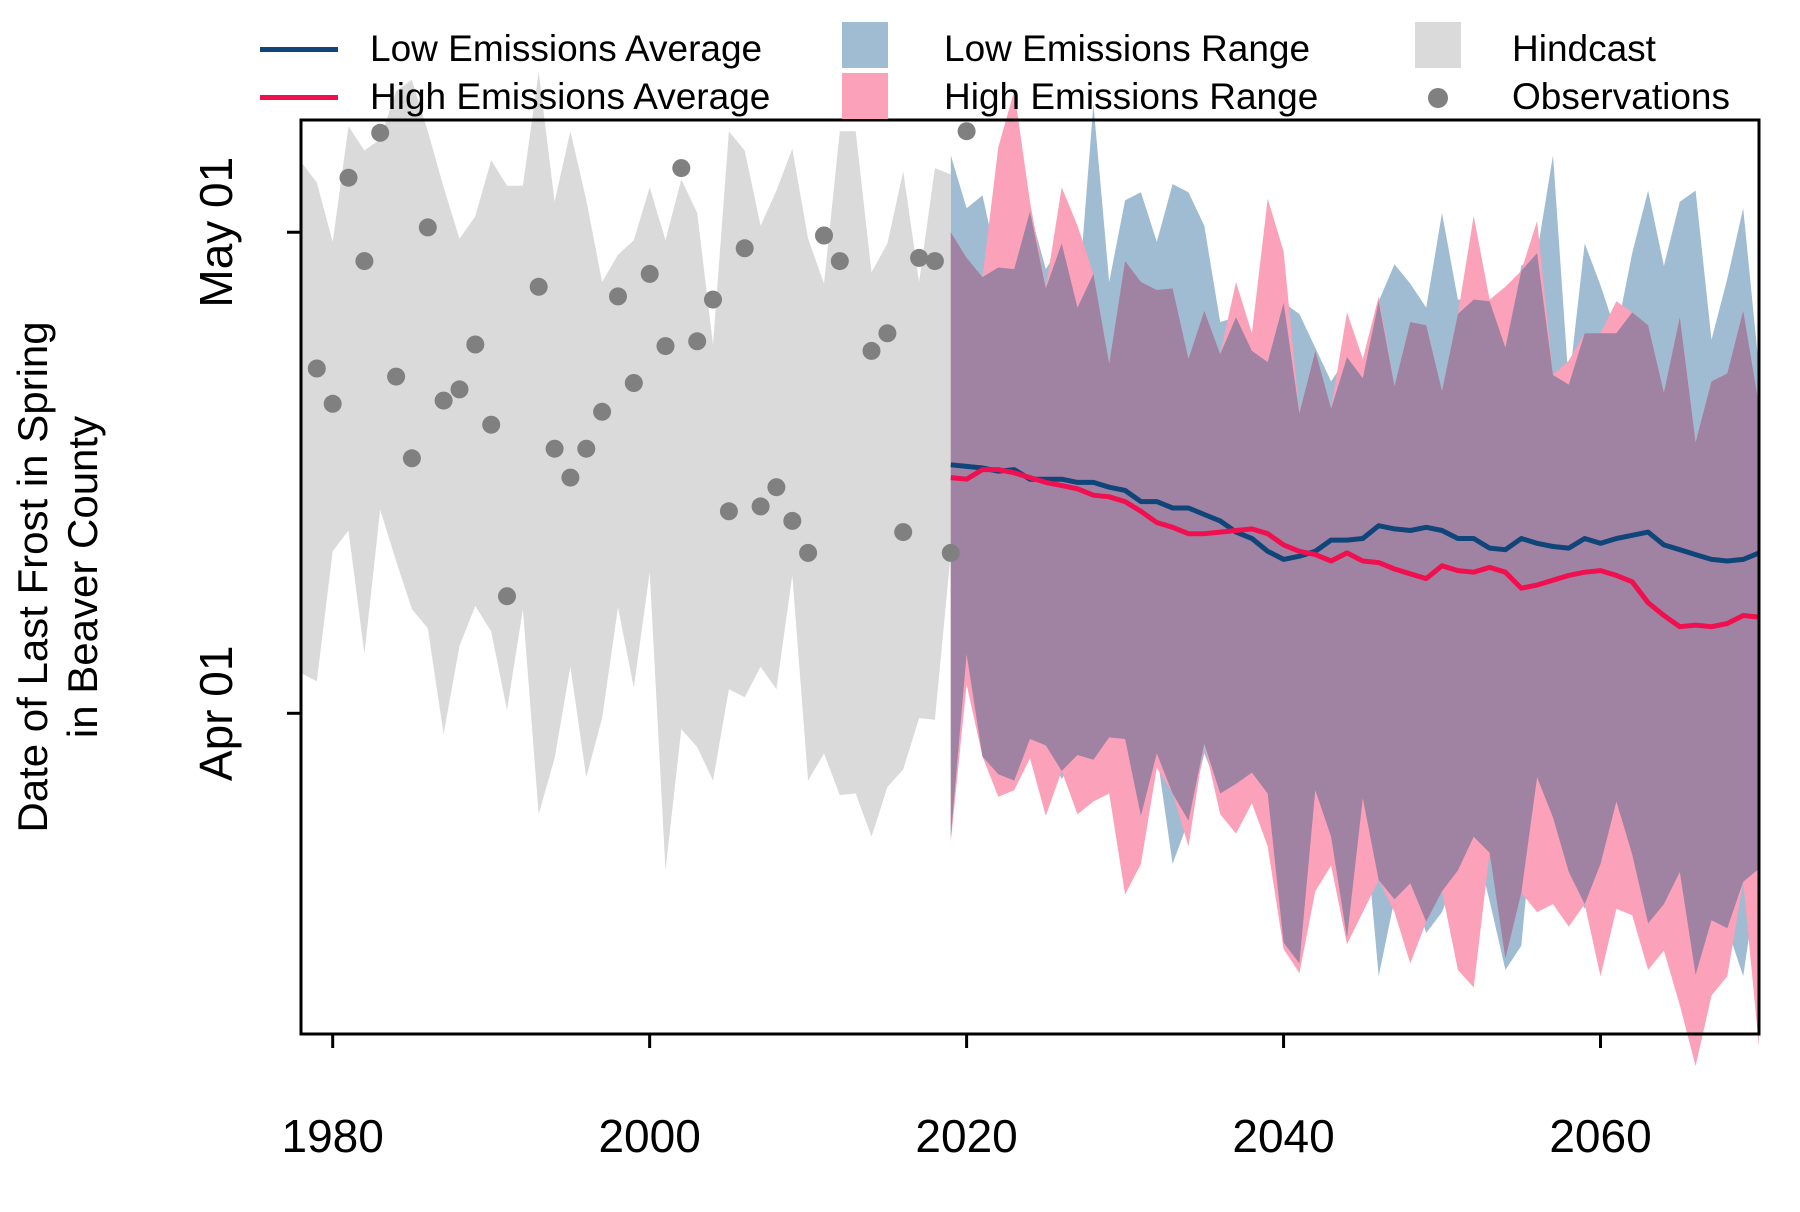 The height and width of the screenshot is (1212, 1800). What do you see at coordinates (1600, 1136) in the screenshot?
I see `x-tick-label: 2060` at bounding box center [1600, 1136].